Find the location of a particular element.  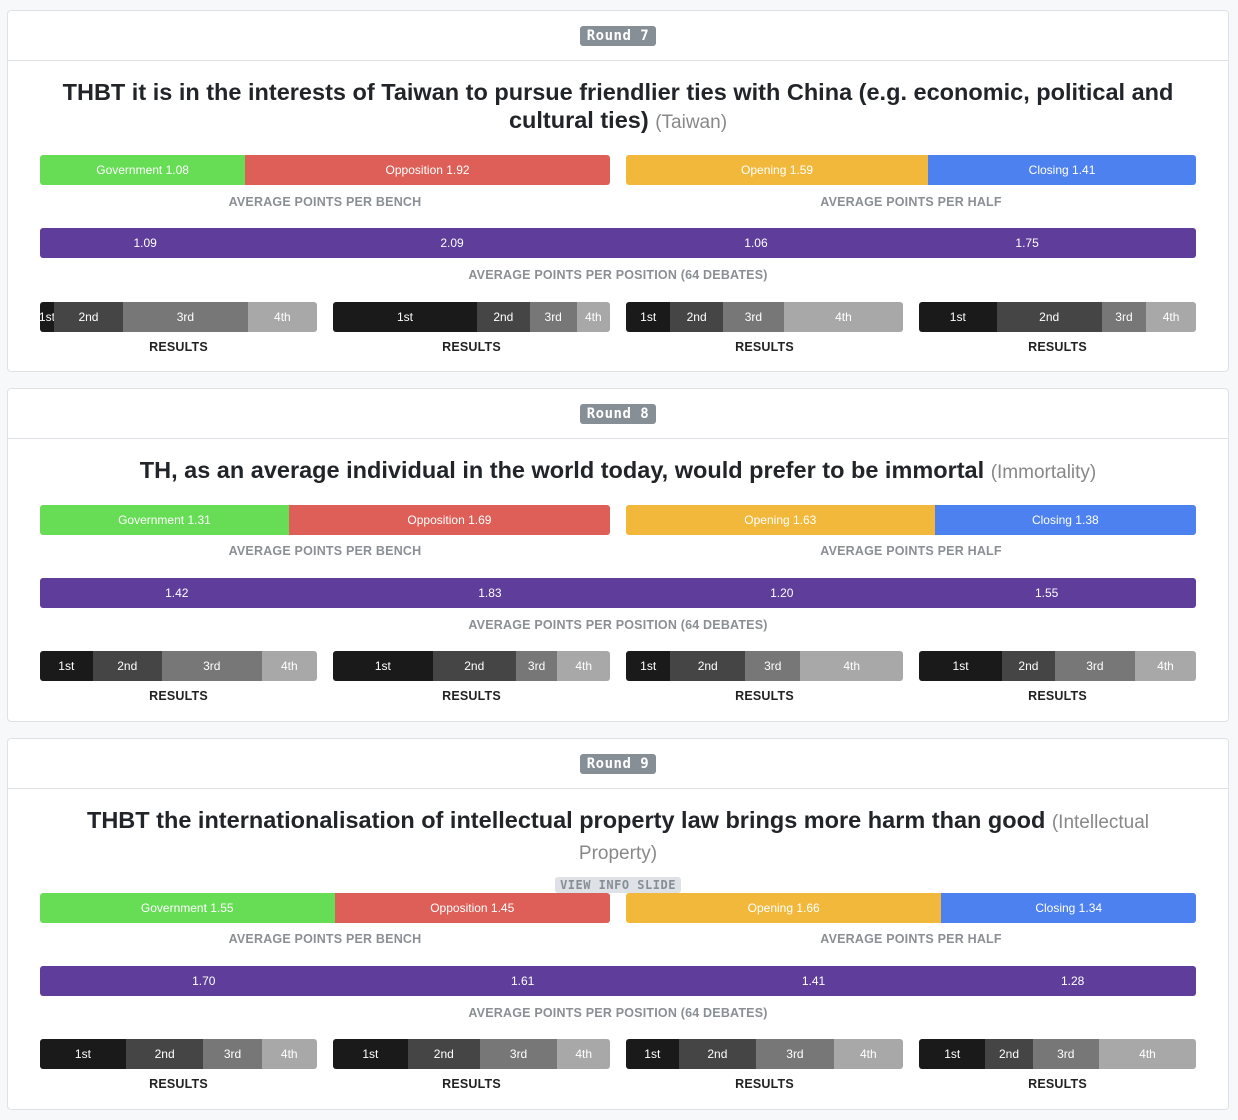

round-badge: Round 9 is located at coordinates (618, 764).